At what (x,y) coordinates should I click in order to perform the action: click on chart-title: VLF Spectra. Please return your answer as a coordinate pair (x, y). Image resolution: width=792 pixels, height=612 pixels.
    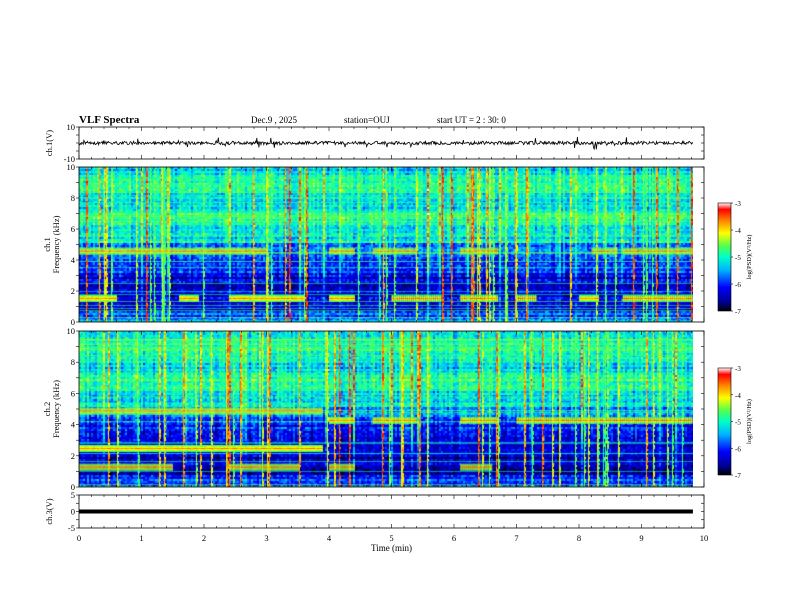
    Looking at the image, I should click on (109, 120).